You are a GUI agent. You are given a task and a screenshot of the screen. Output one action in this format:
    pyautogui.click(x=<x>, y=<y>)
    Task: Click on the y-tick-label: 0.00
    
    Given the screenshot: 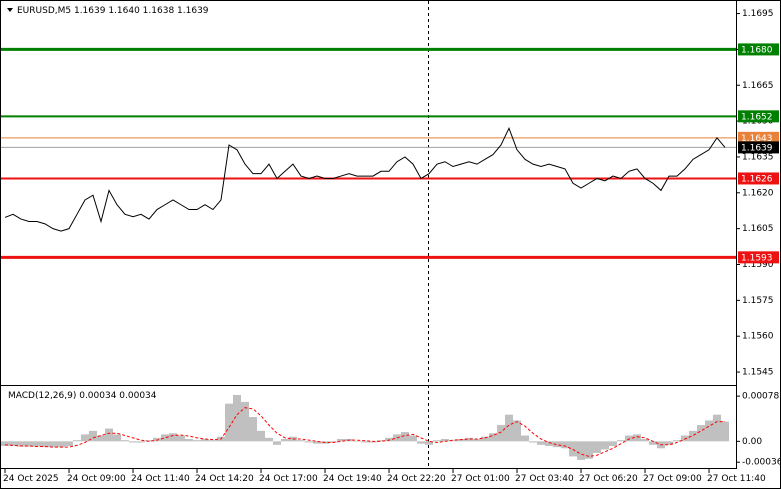 What is the action you would take?
    pyautogui.click(x=752, y=442)
    